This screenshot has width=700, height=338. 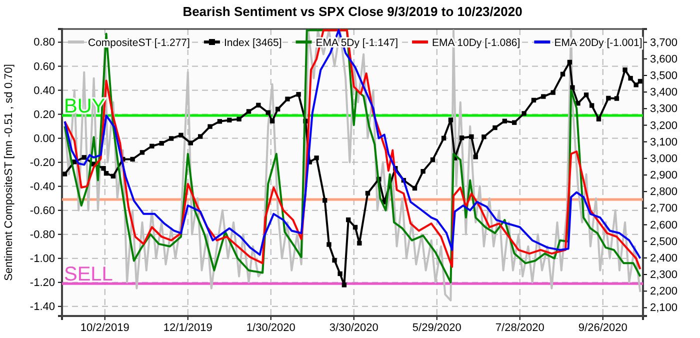 What do you see at coordinates (664, 42) in the screenshot?
I see `y2-tick-label: 3,700` at bounding box center [664, 42].